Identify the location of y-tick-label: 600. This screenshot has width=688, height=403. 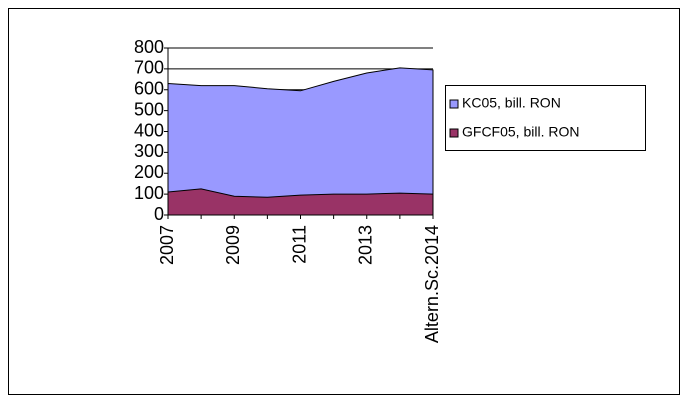
(149, 89).